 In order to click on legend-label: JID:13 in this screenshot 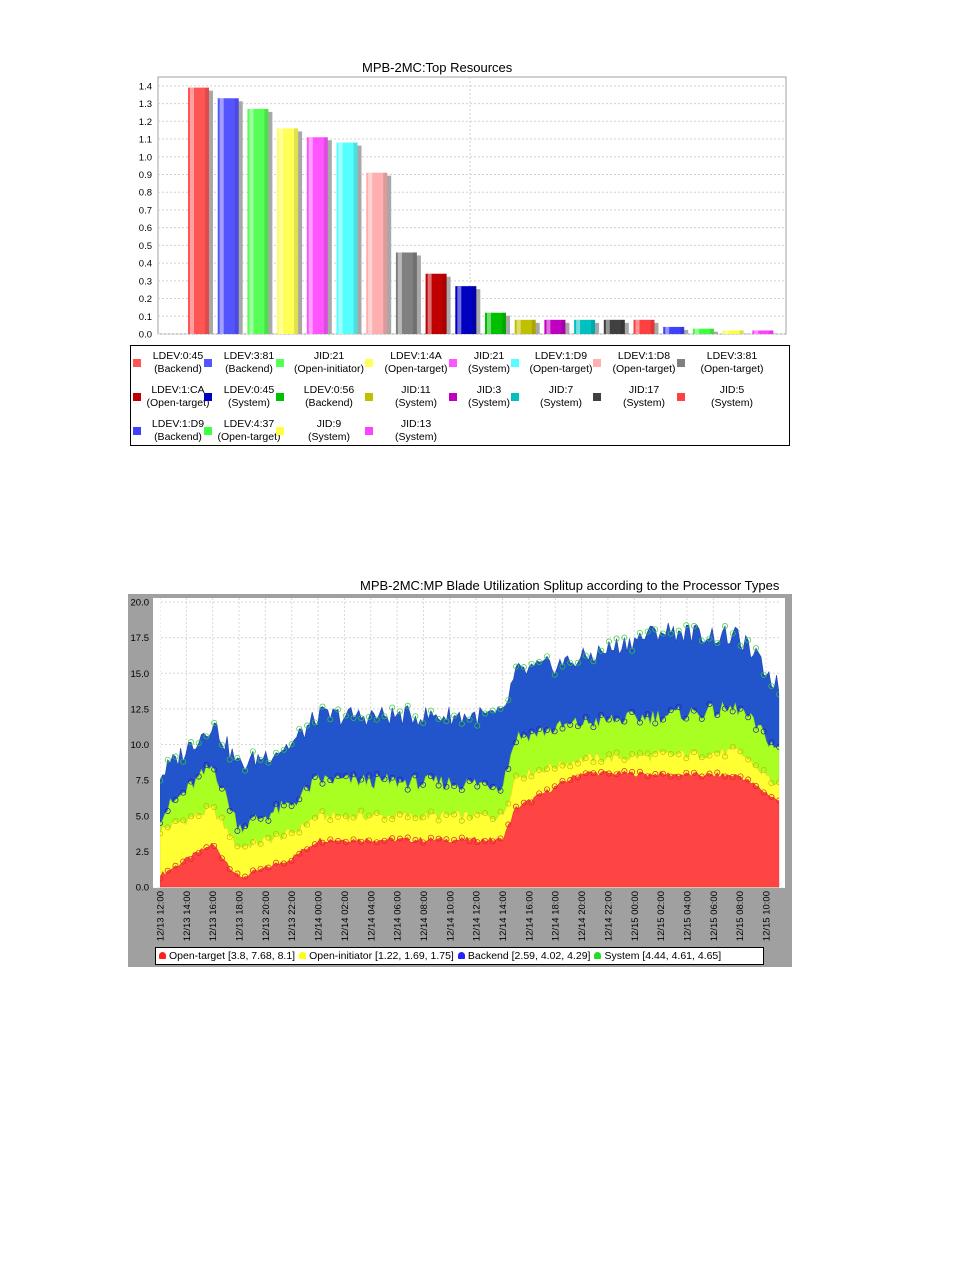, I will do `click(416, 424)`.